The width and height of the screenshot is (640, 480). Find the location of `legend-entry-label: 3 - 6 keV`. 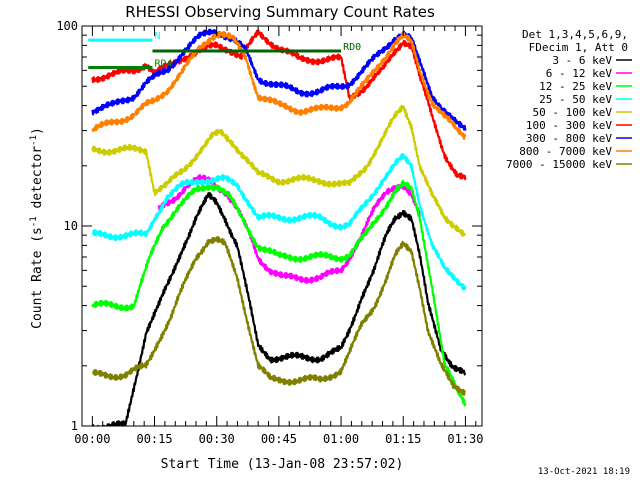

legend-entry-label: 3 - 6 keV is located at coordinates (582, 60).